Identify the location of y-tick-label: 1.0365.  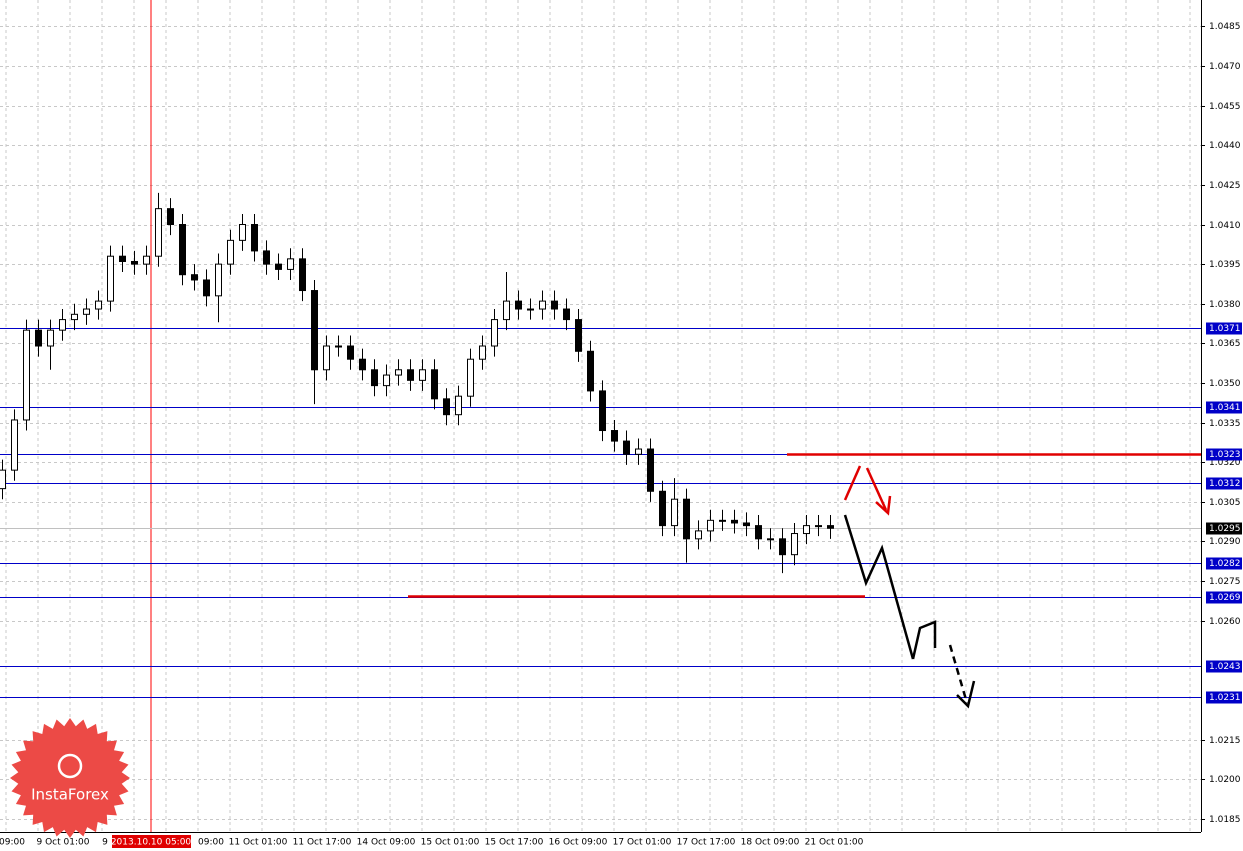
(1225, 344).